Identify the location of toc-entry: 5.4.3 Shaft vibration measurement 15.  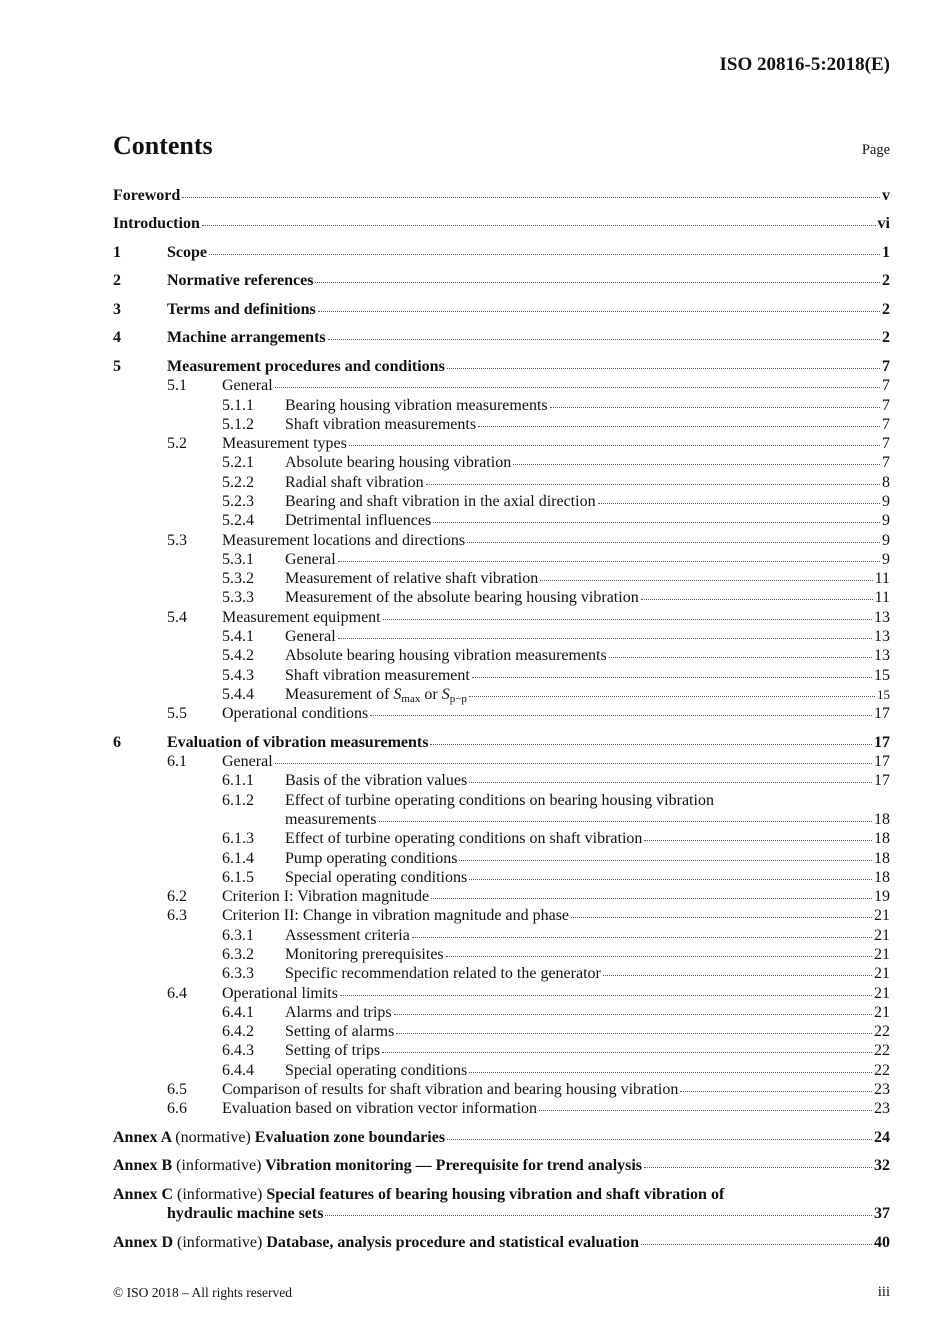
(501, 675).